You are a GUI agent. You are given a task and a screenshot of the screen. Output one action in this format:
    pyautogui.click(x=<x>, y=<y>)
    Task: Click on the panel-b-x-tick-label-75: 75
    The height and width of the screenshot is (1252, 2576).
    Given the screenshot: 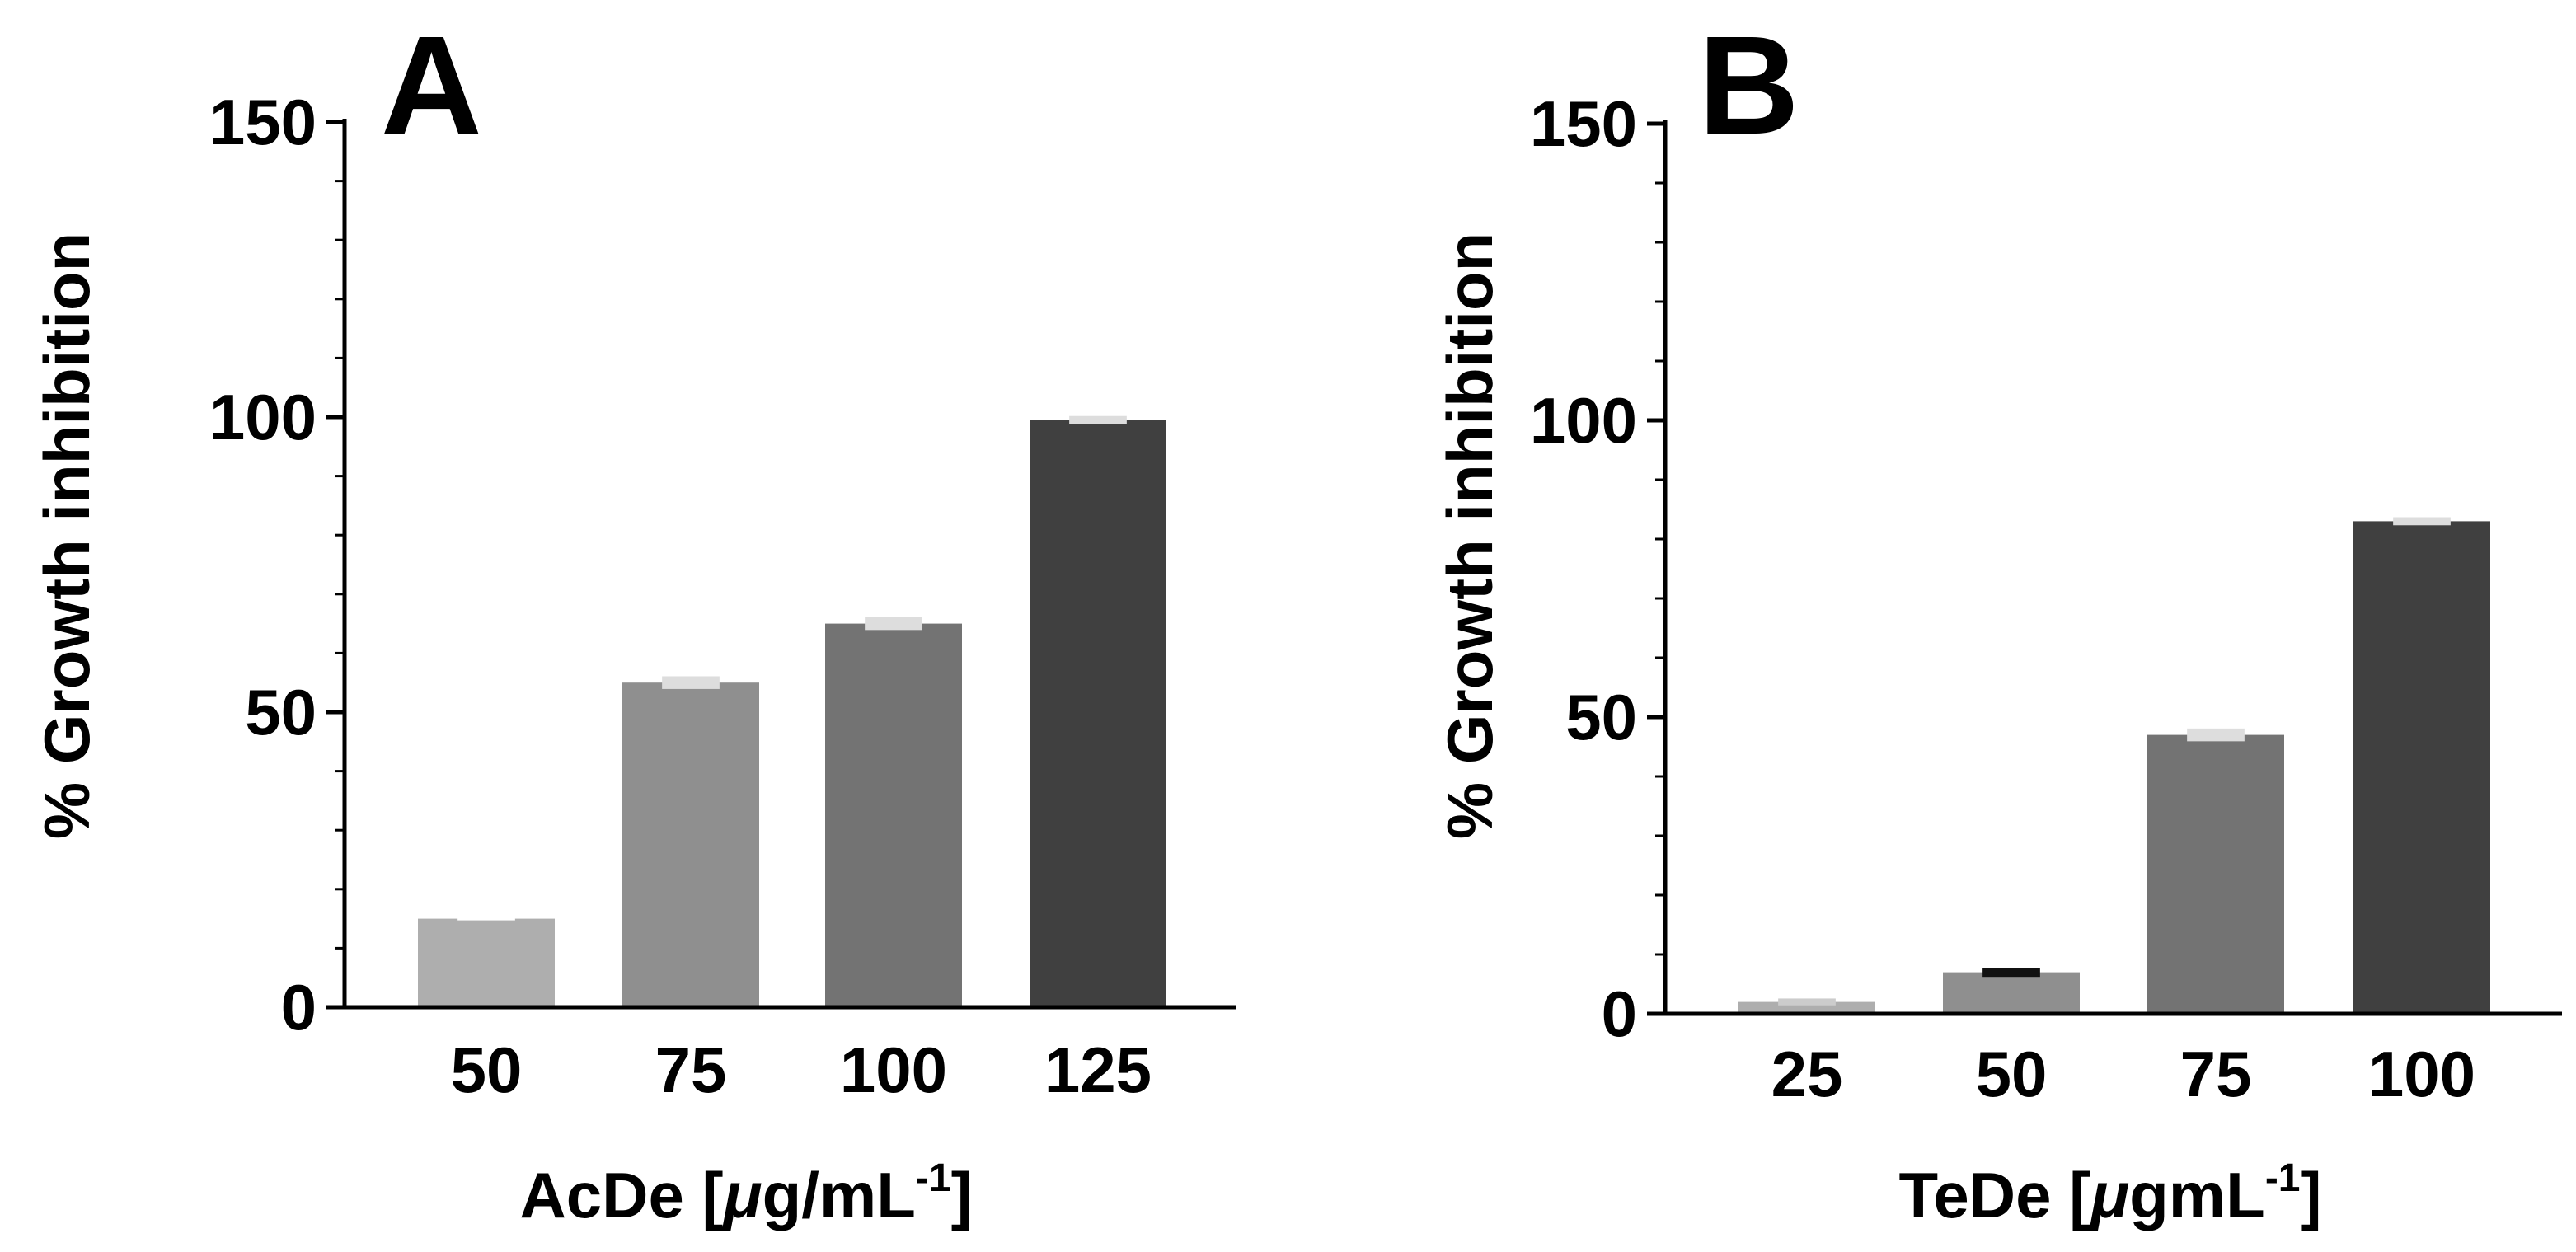 What is the action you would take?
    pyautogui.click(x=2216, y=1074)
    